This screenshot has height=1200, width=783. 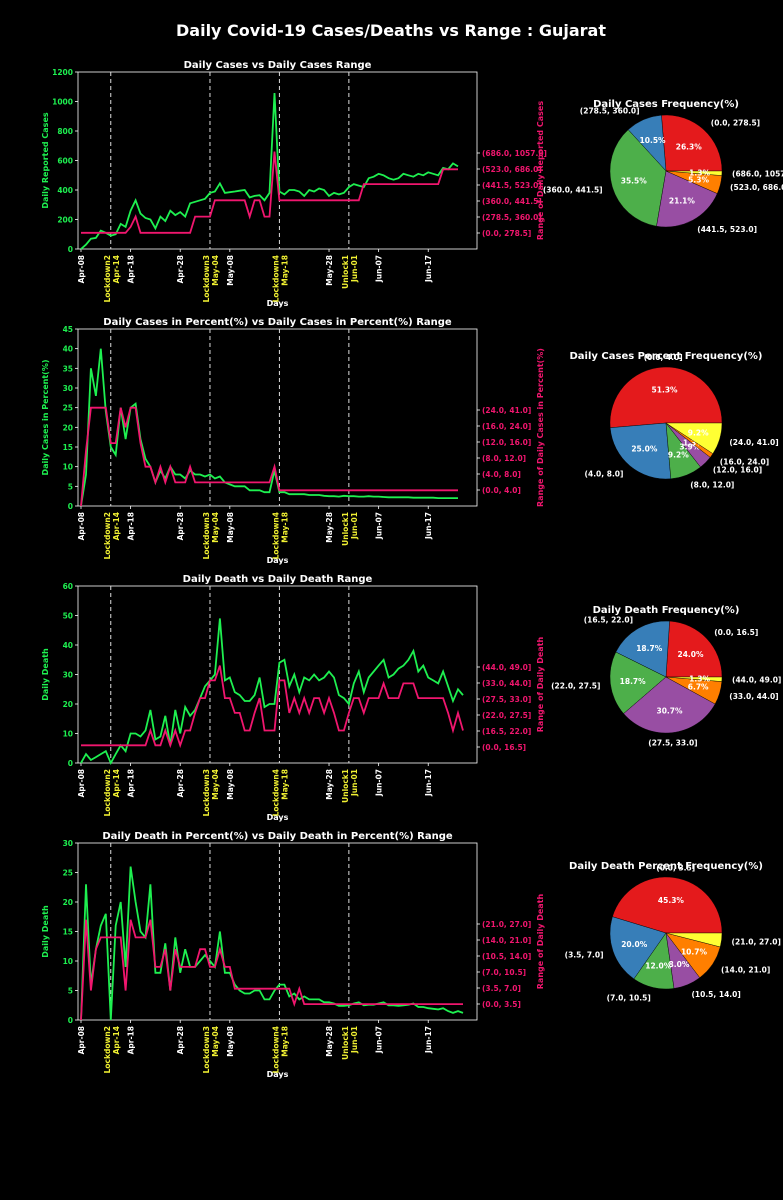 I want to click on series-line-actual, so click(x=269, y=171).